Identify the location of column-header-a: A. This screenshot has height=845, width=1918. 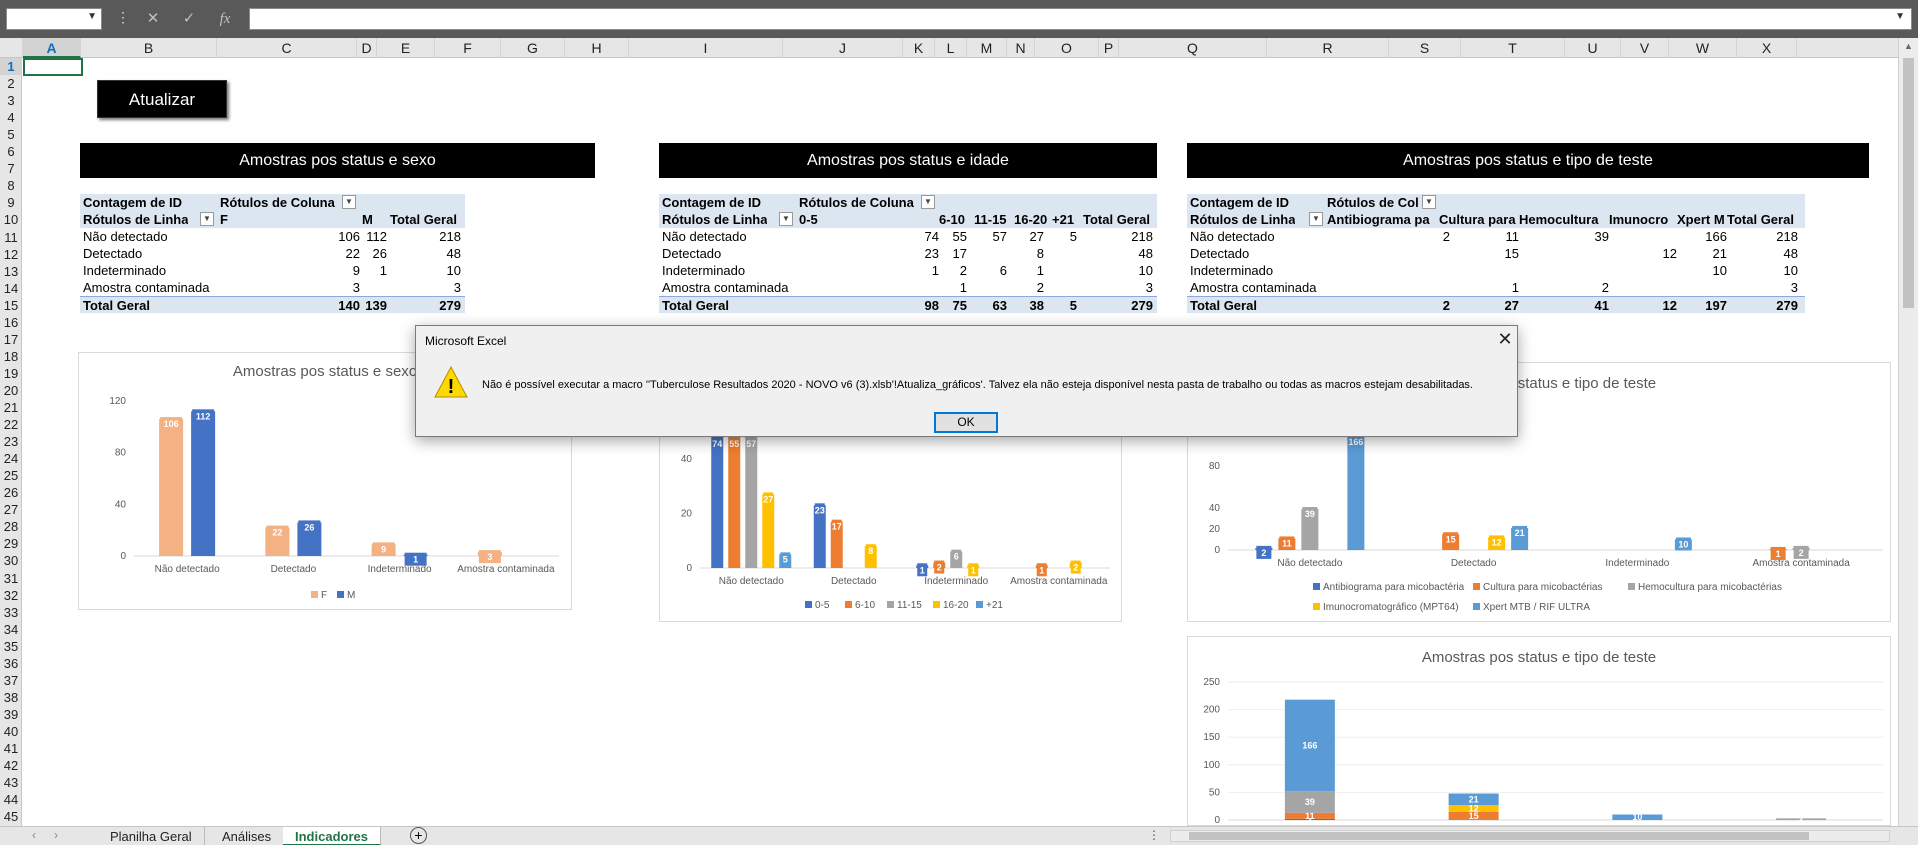
(52, 48).